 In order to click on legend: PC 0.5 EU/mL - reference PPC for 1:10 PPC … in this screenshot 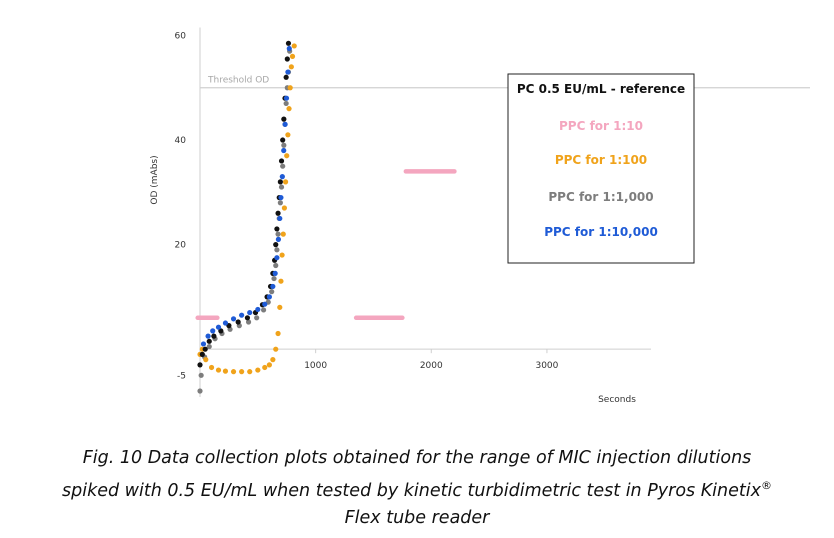, I will do `click(601, 168)`.